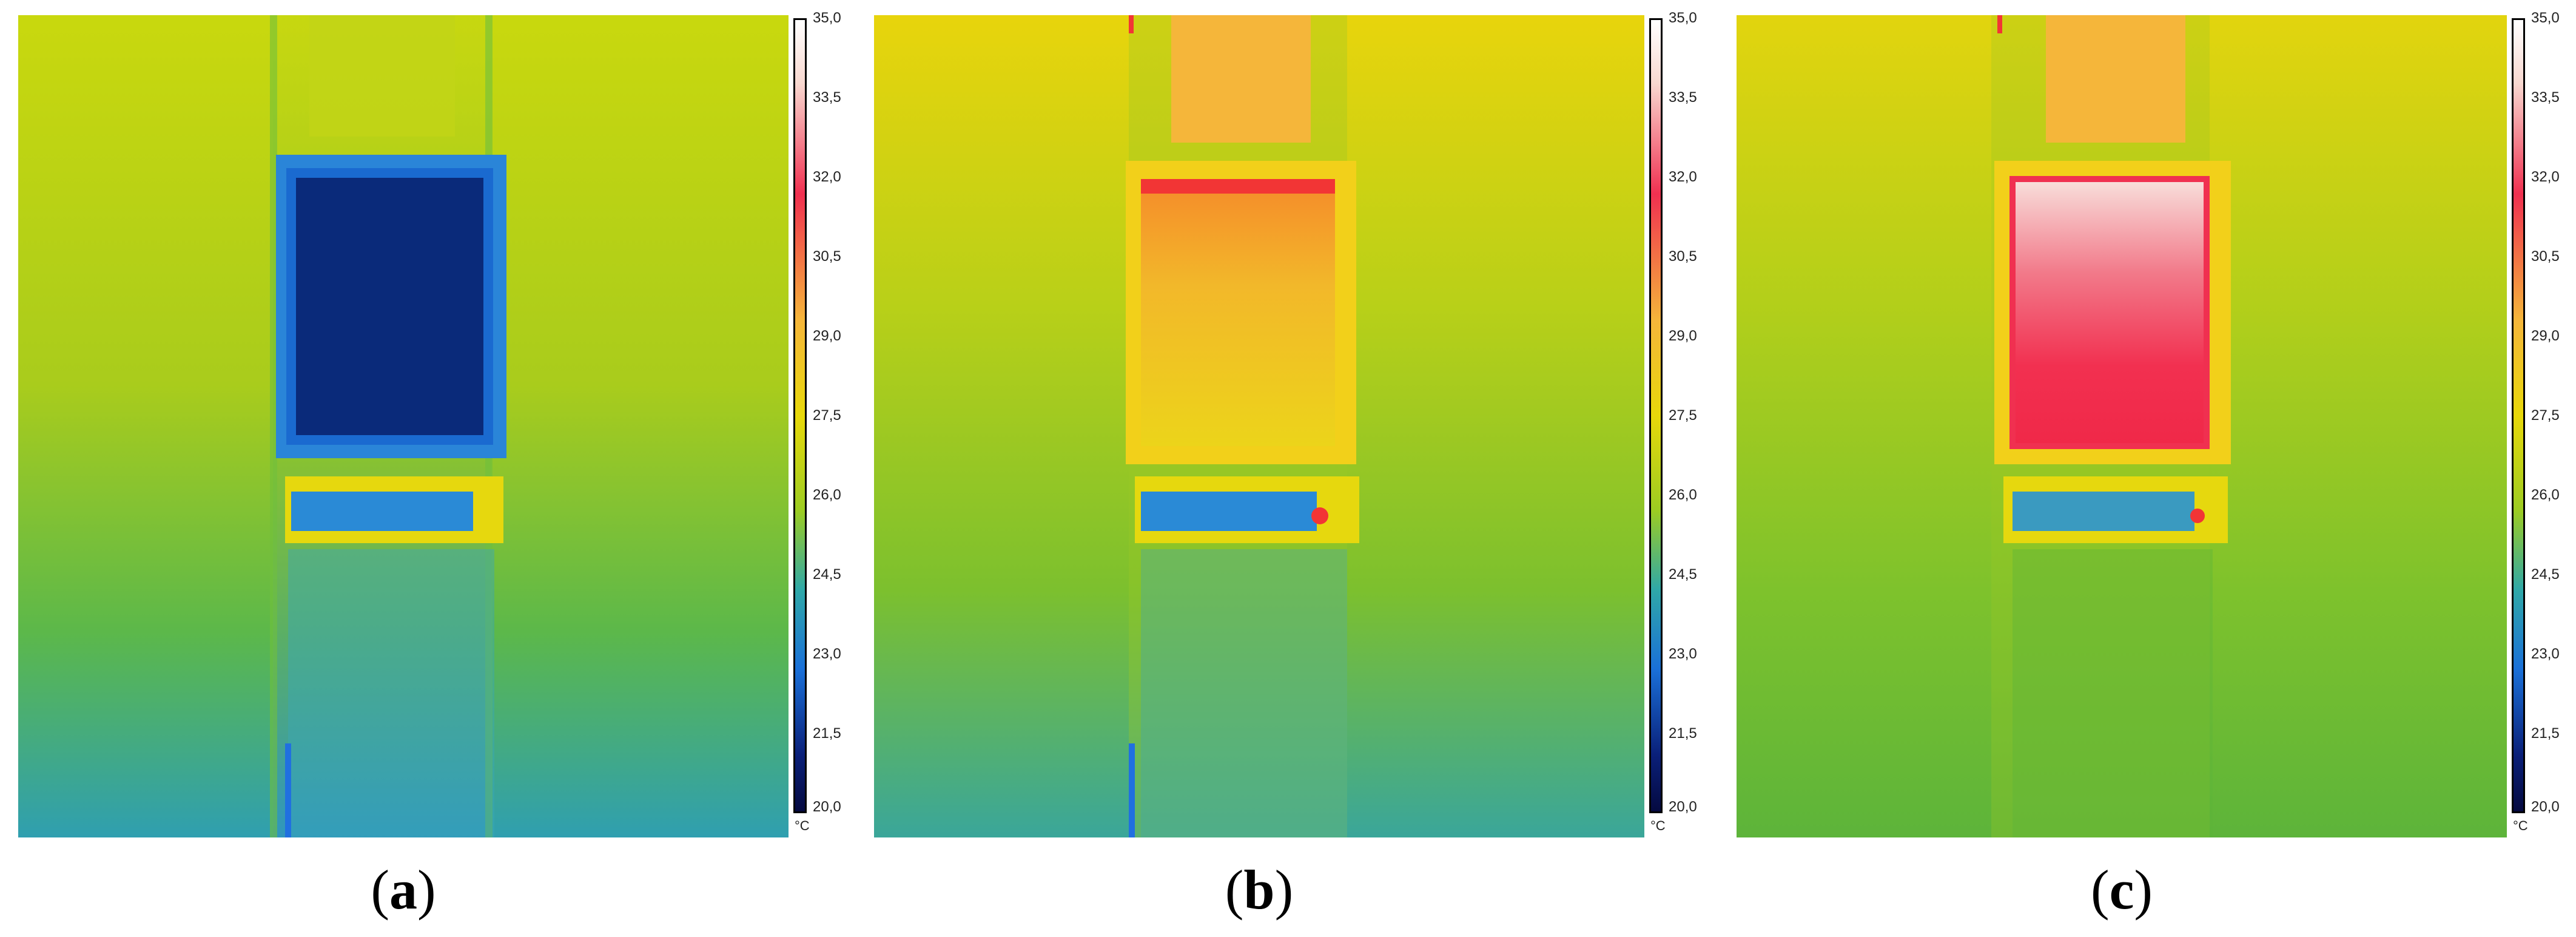 This screenshot has height=937, width=2576. I want to click on panel-caption-a: (a), so click(403, 890).